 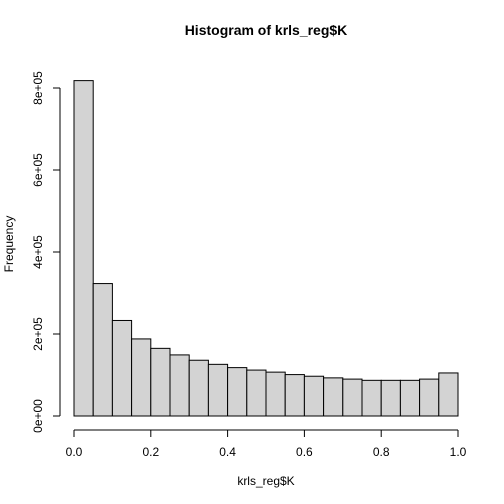 What do you see at coordinates (38, 416) in the screenshot?
I see `y-tick-label-0: 0e+00` at bounding box center [38, 416].